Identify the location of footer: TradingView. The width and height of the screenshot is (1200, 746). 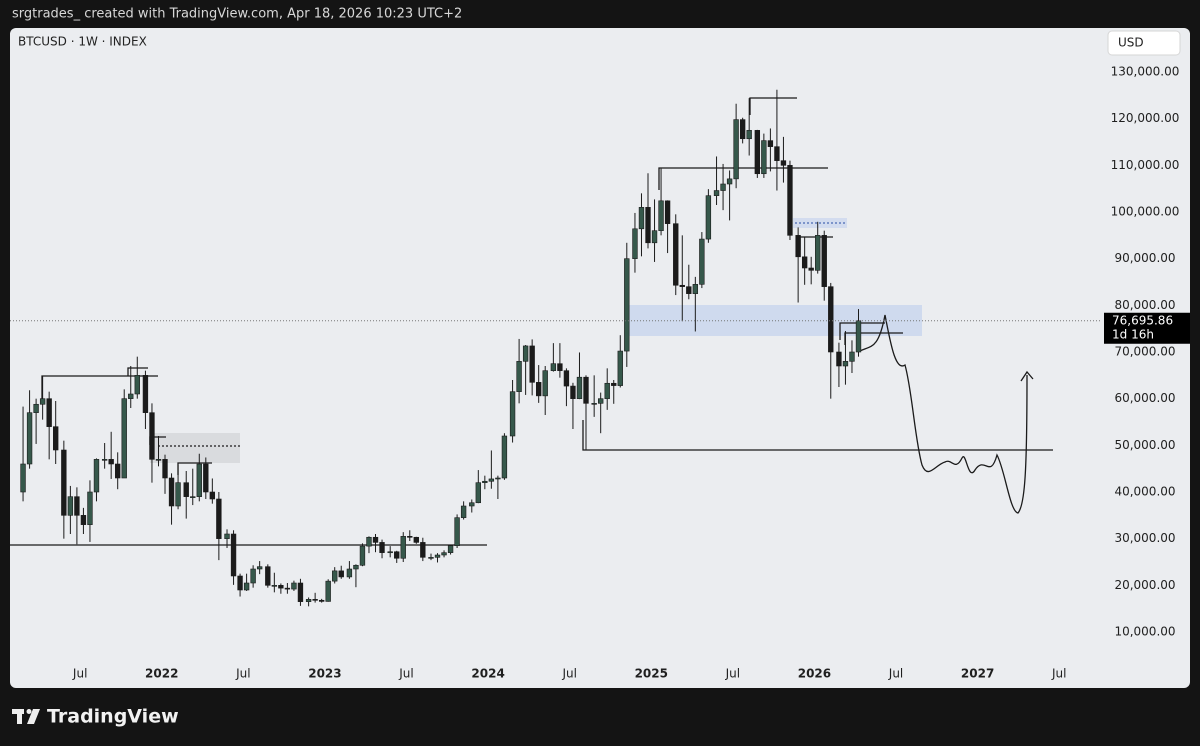
(113, 717).